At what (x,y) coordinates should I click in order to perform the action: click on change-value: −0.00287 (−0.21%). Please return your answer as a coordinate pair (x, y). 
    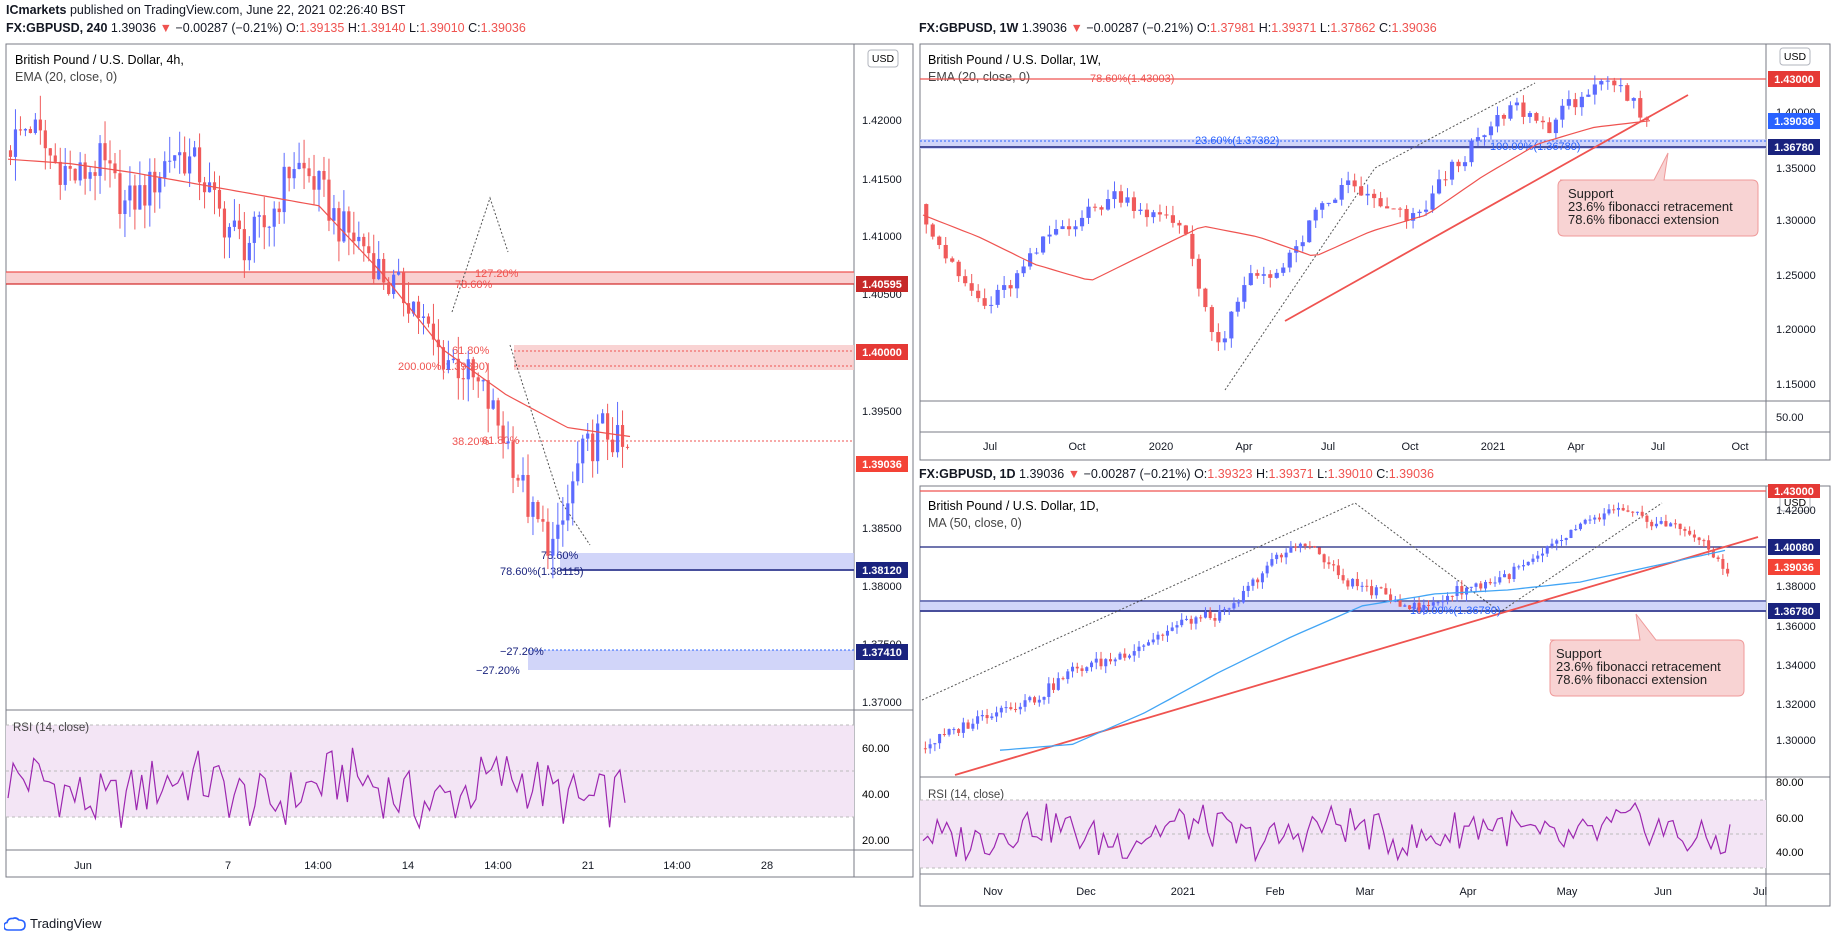
    Looking at the image, I should click on (1137, 474).